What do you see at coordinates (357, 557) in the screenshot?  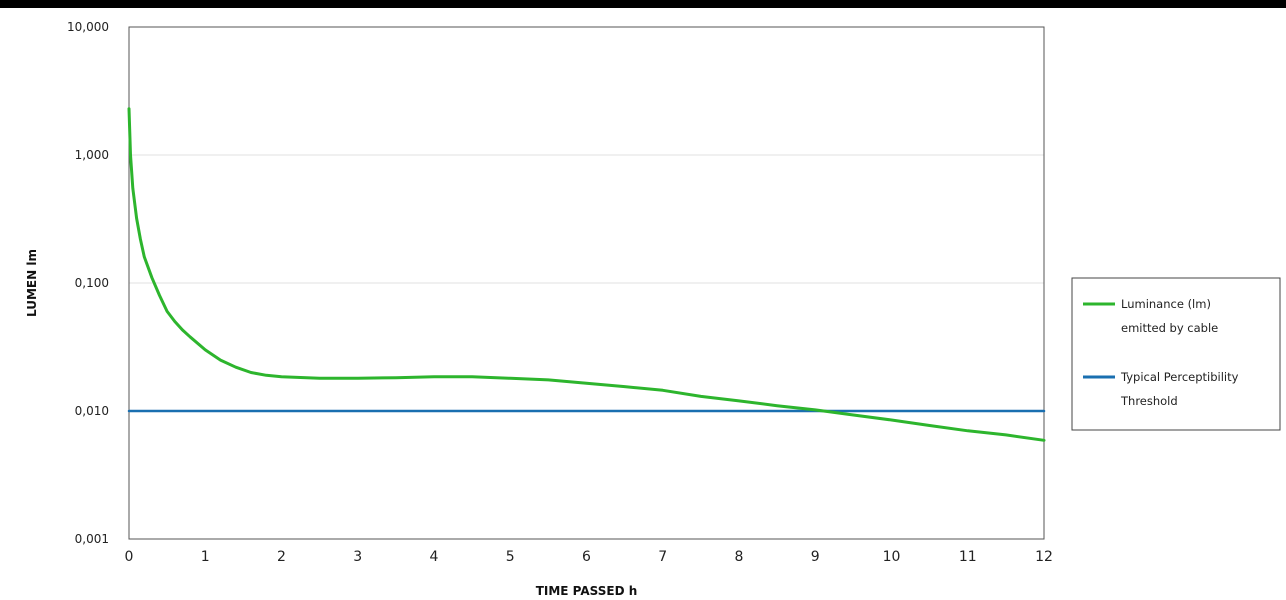 I see `x-tick-label: 3` at bounding box center [357, 557].